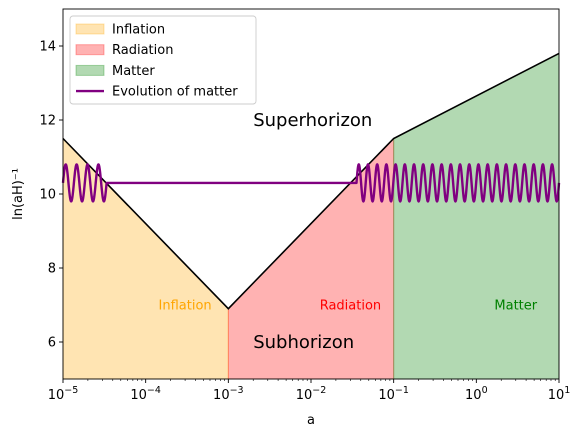  I want to click on annotation-layer: Superhorizon Subhorizon, so click(312, 231).